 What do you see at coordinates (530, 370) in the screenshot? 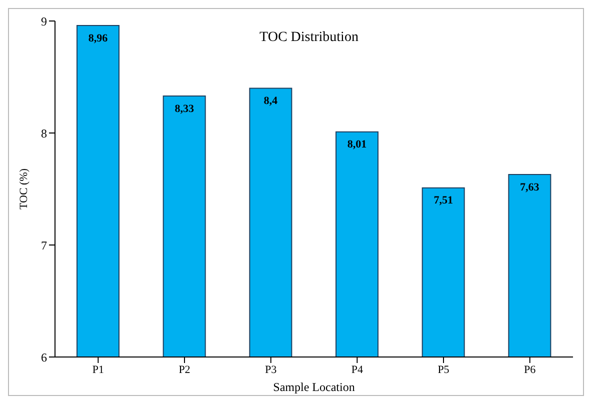
I see `x-tick-label: P6` at bounding box center [530, 370].